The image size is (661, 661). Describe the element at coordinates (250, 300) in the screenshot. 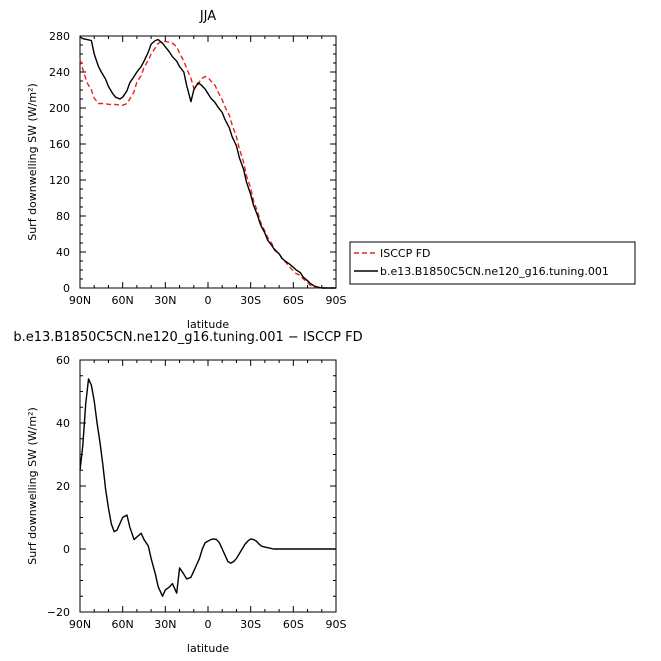

I see `top-x-tick-label: 30S` at that location.